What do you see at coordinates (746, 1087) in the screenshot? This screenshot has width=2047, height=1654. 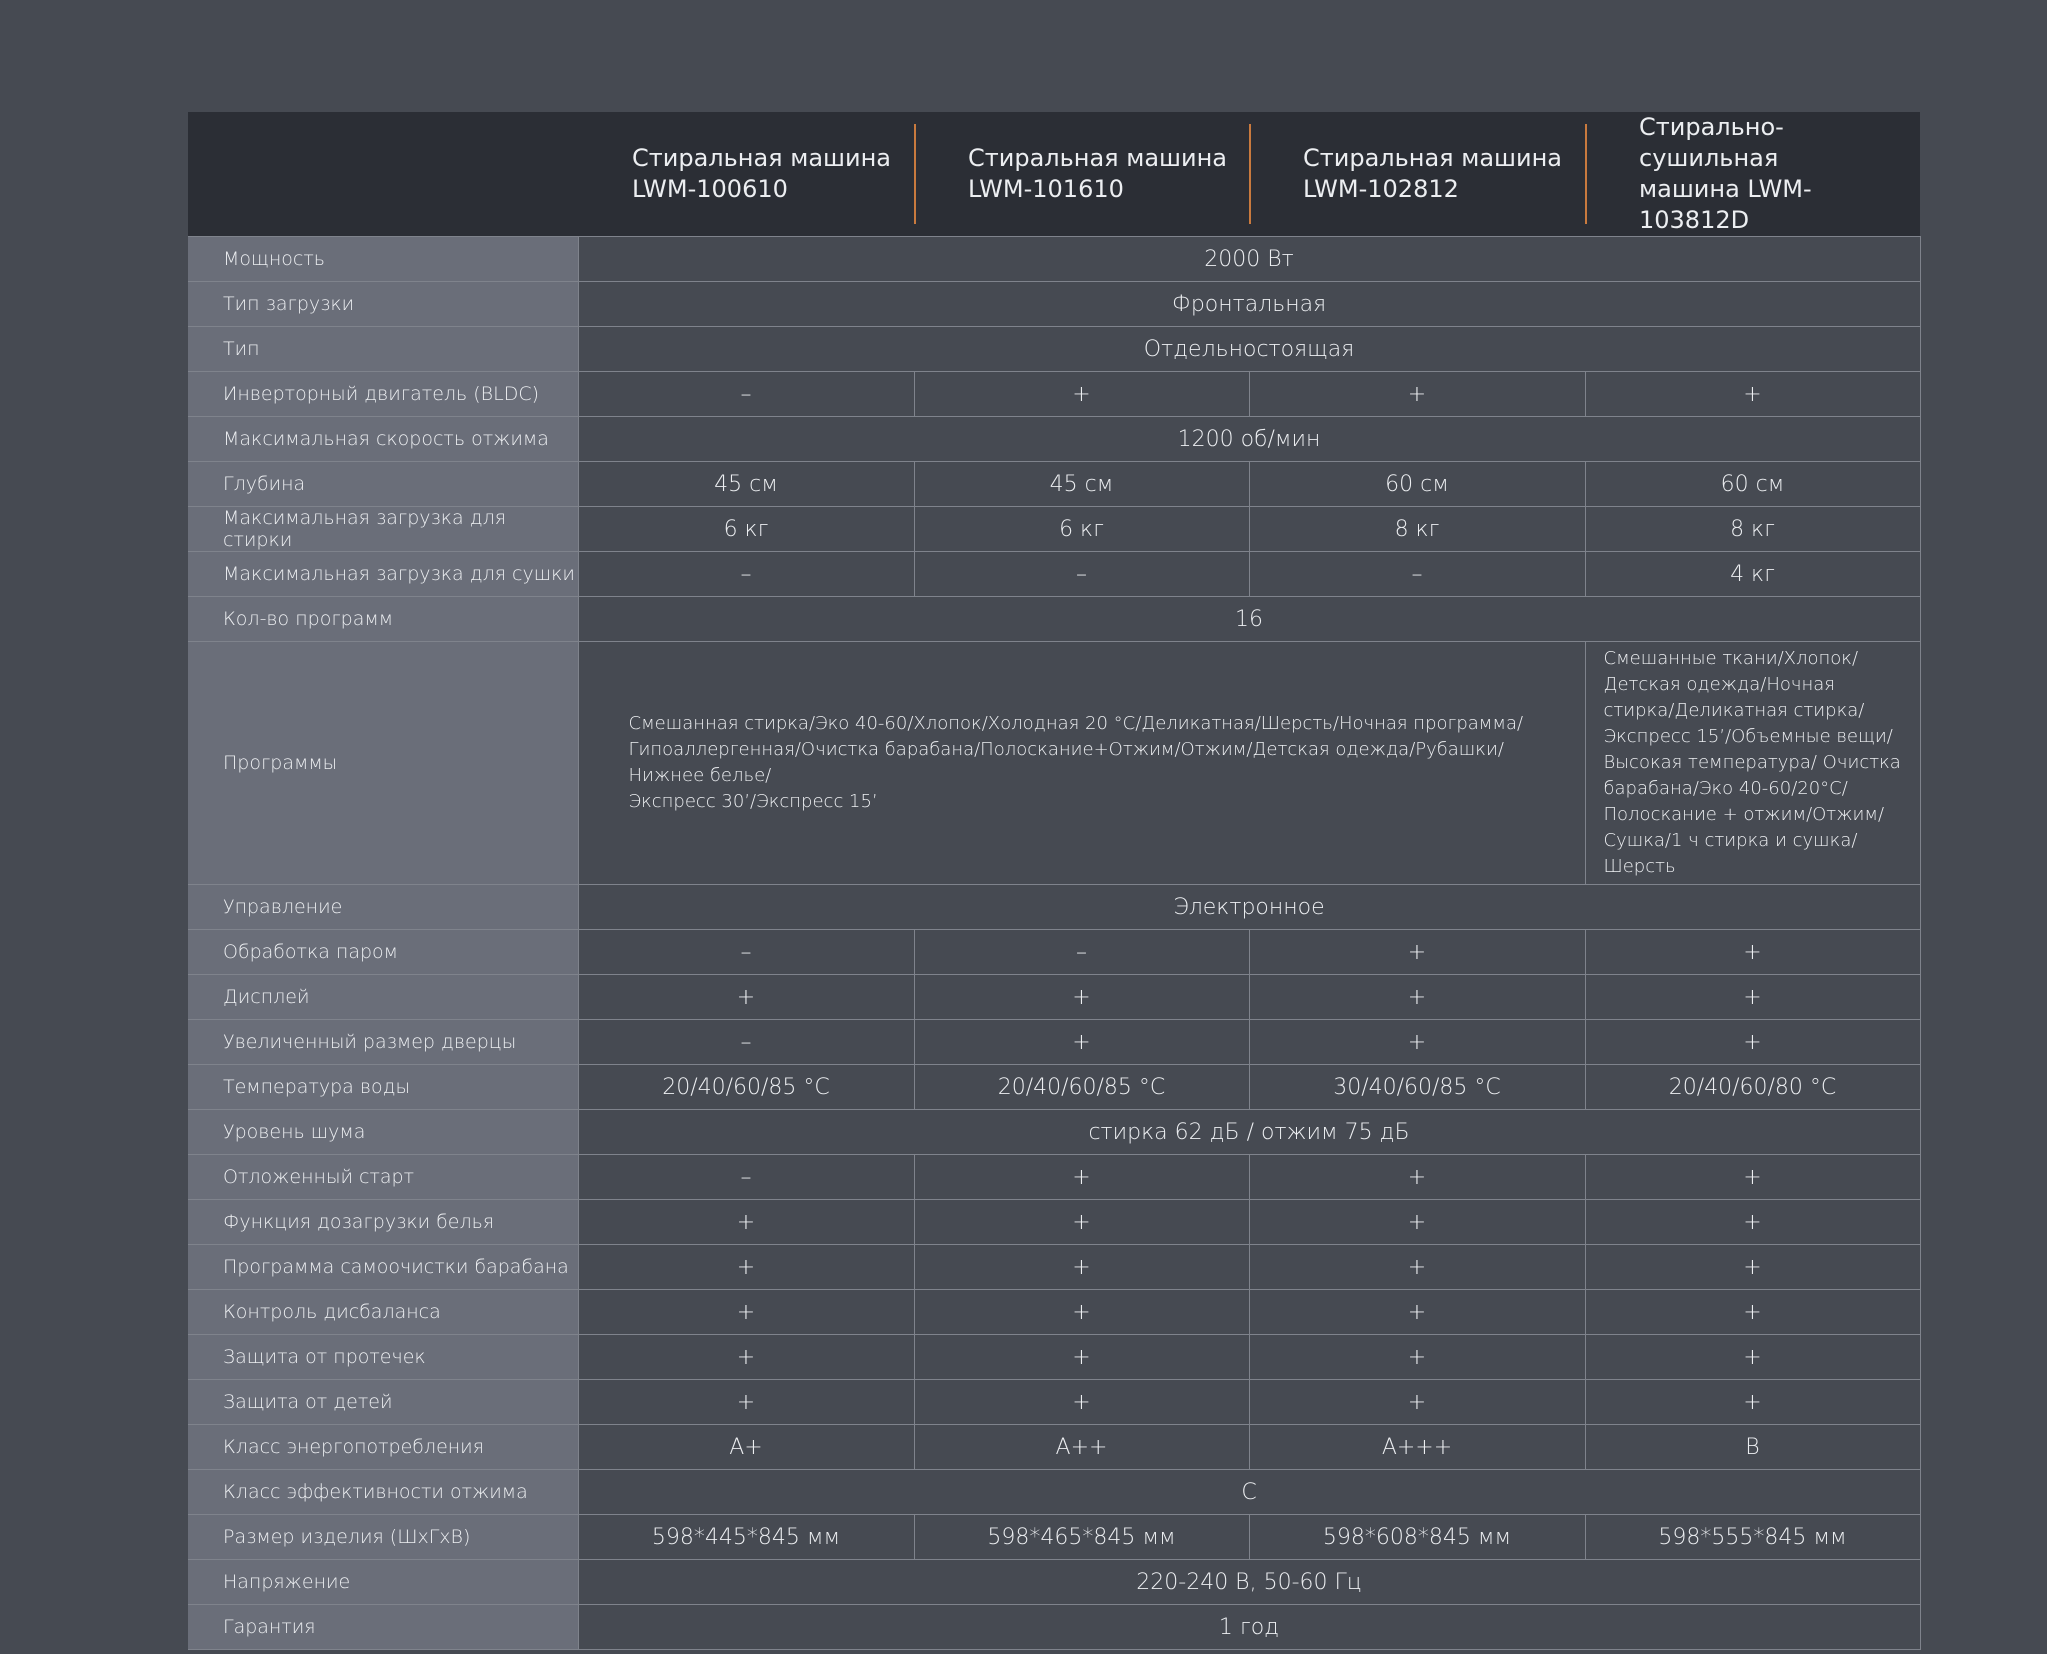 I see `cell-value: 20/40/60/85 °C` at bounding box center [746, 1087].